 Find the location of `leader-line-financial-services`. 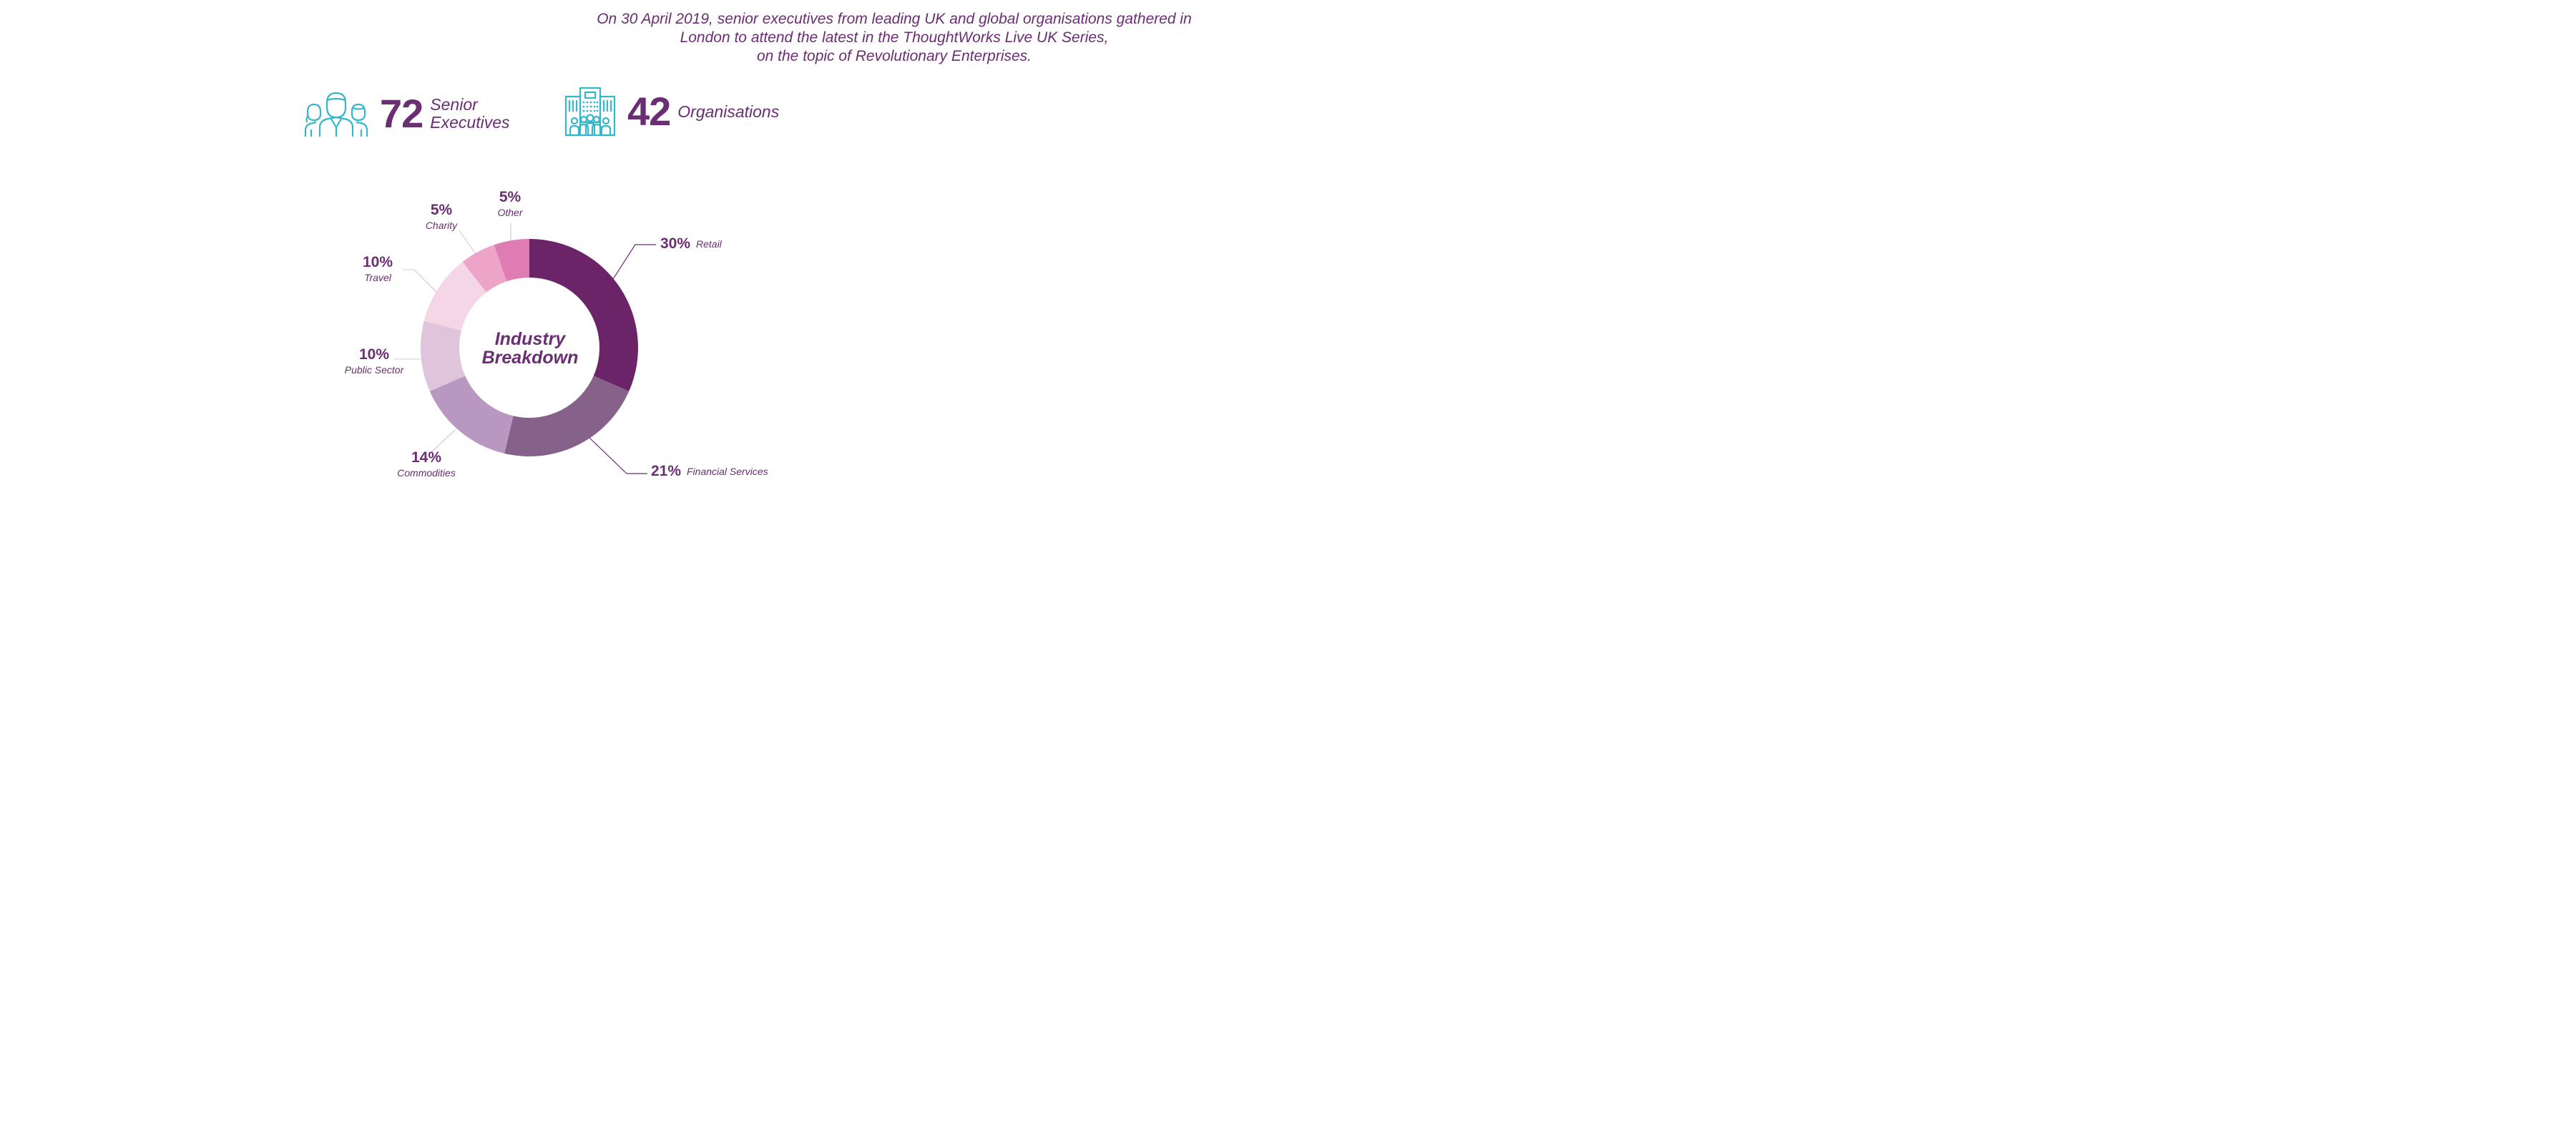

leader-line-financial-services is located at coordinates (618, 455).